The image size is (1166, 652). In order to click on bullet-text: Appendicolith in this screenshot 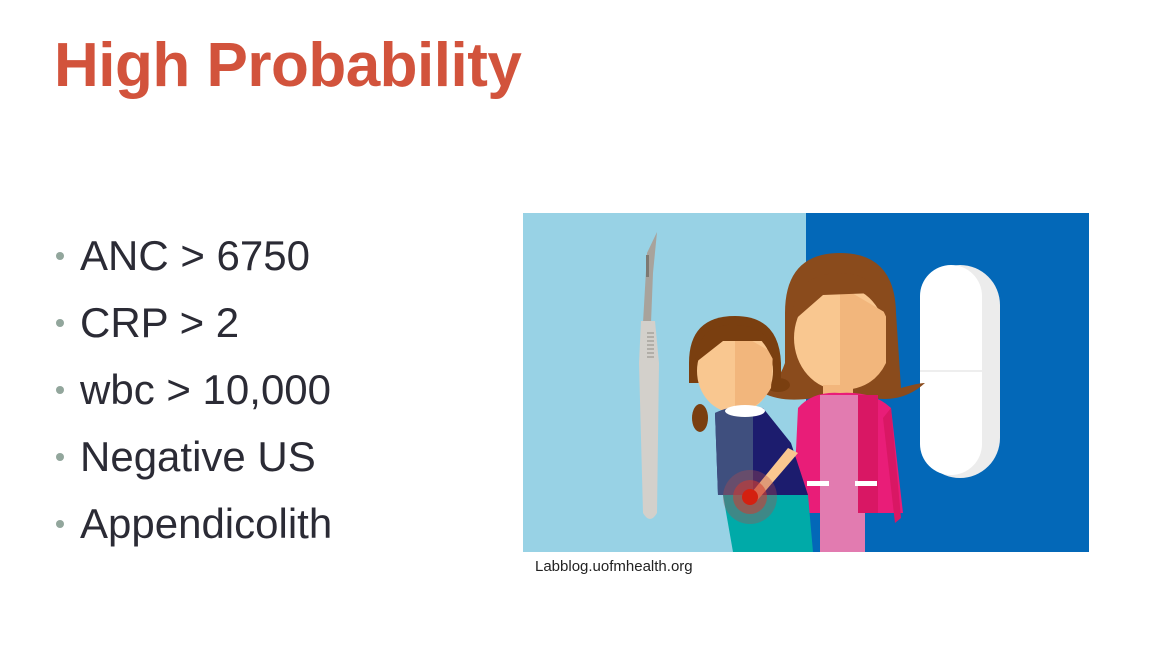, I will do `click(206, 523)`.